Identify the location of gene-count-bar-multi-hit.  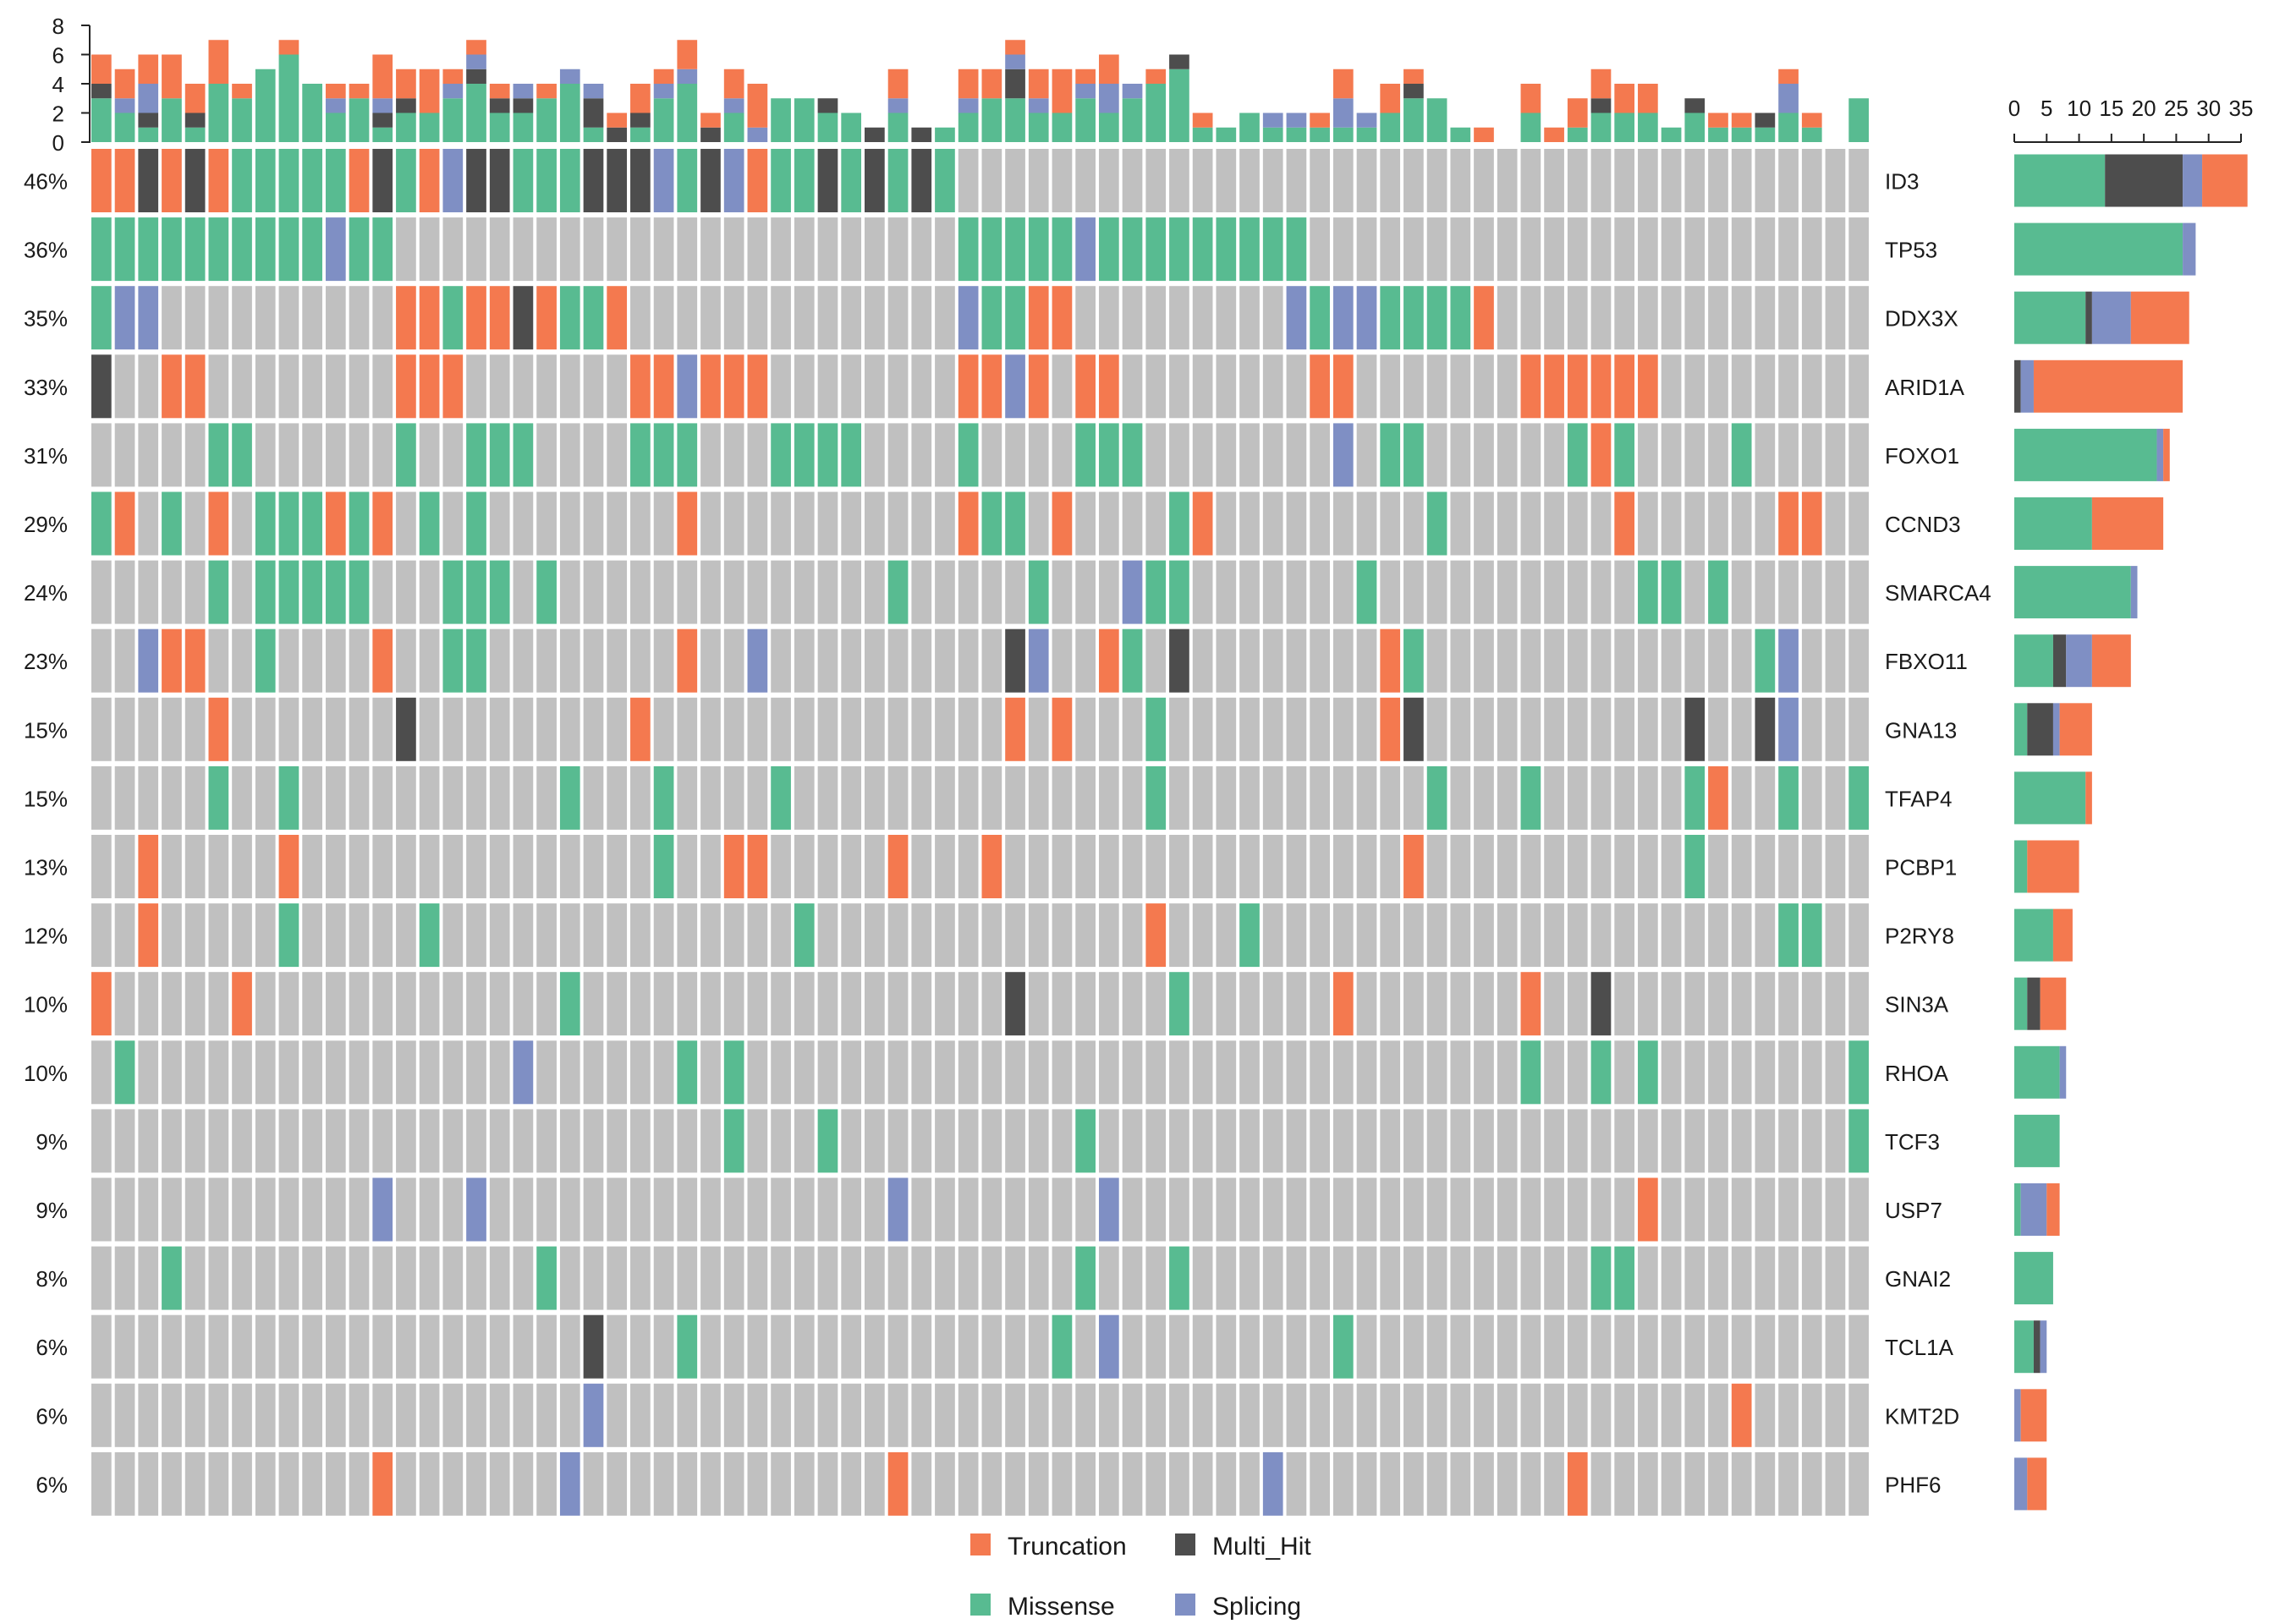
(2034, 1004).